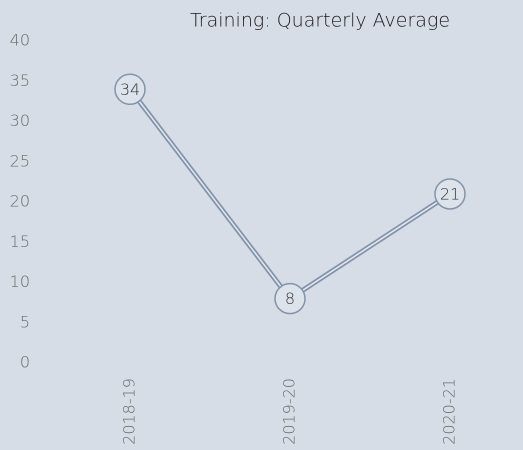 The height and width of the screenshot is (450, 523). I want to click on y-tick-label: 20, so click(20, 201).